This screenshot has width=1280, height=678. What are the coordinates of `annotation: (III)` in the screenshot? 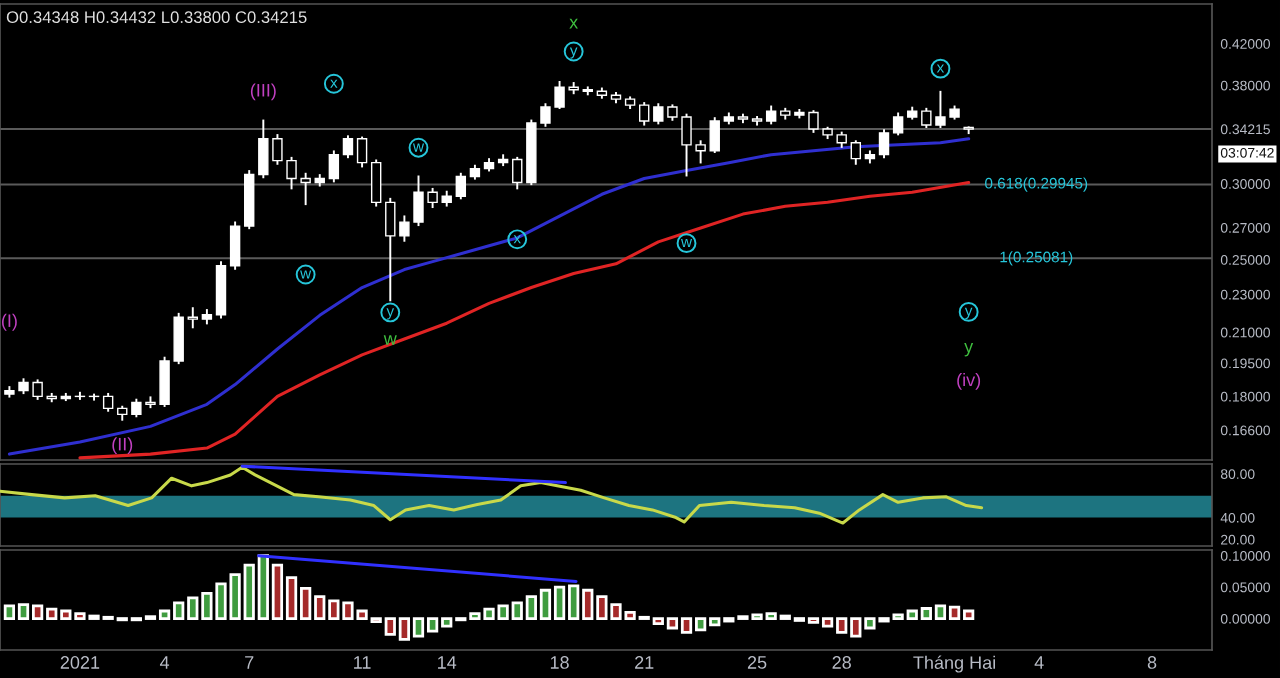 It's located at (263, 92).